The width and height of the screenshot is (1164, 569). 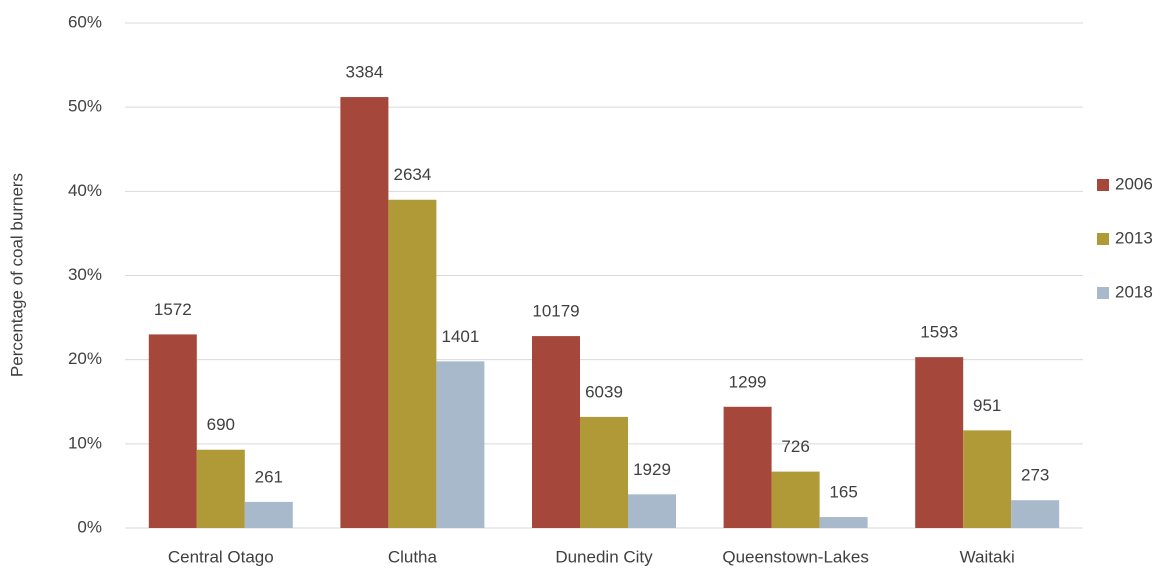 I want to click on x-tick-label: Dunedin City, so click(x=604, y=556).